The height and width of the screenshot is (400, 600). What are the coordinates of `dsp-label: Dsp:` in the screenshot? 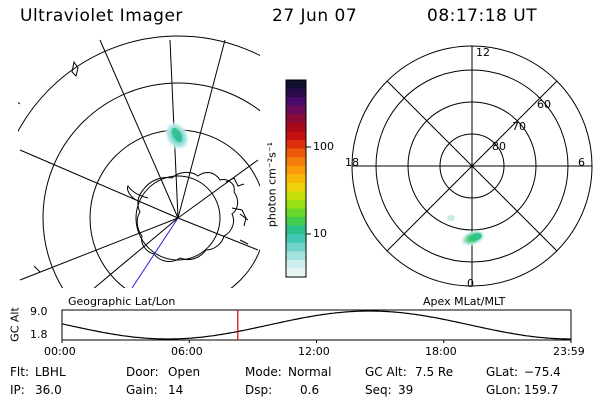 It's located at (259, 390).